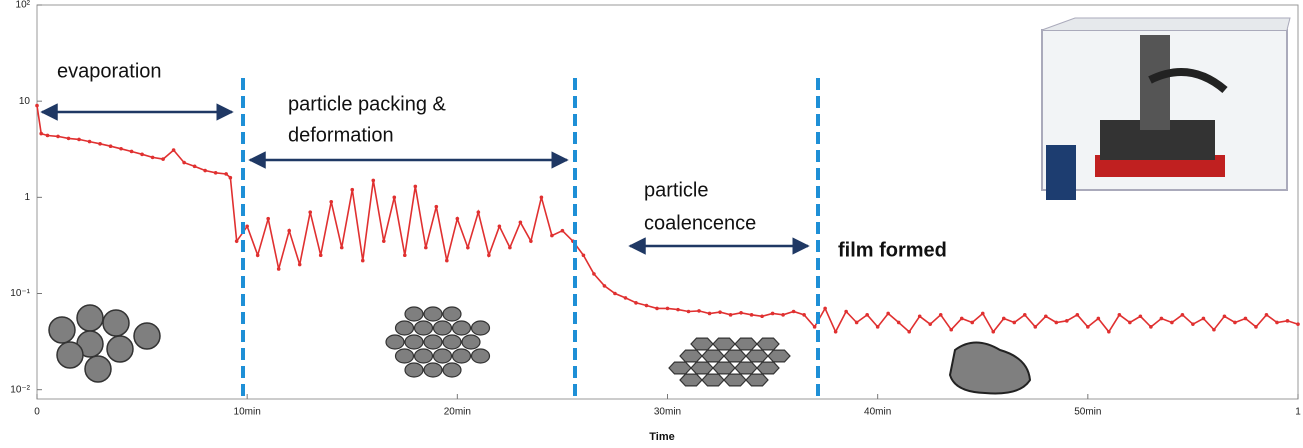 This screenshot has width=1303, height=448. I want to click on y-tick-label: 10⁻¹, so click(20, 293).